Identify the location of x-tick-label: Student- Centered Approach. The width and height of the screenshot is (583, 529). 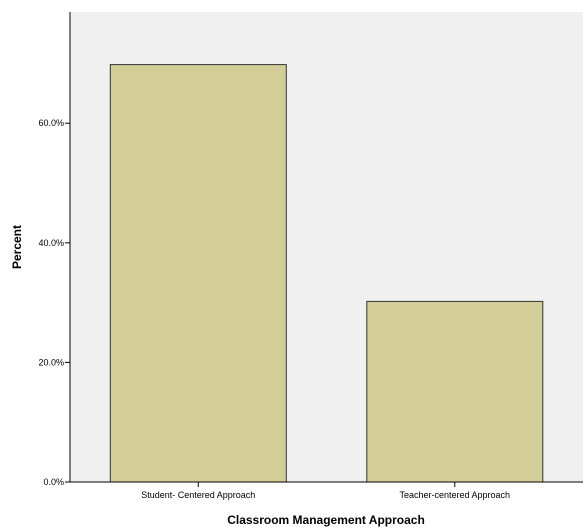
(198, 495).